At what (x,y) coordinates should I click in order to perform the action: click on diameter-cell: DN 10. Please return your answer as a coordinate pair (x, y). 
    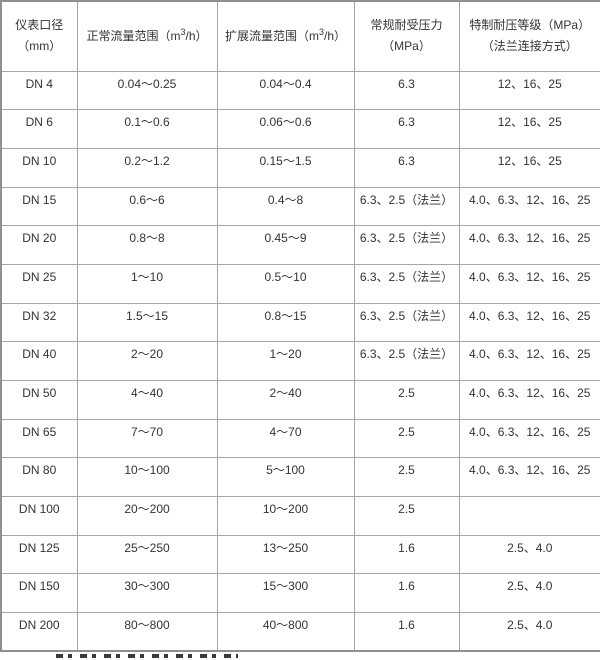
    Looking at the image, I should click on (39, 167).